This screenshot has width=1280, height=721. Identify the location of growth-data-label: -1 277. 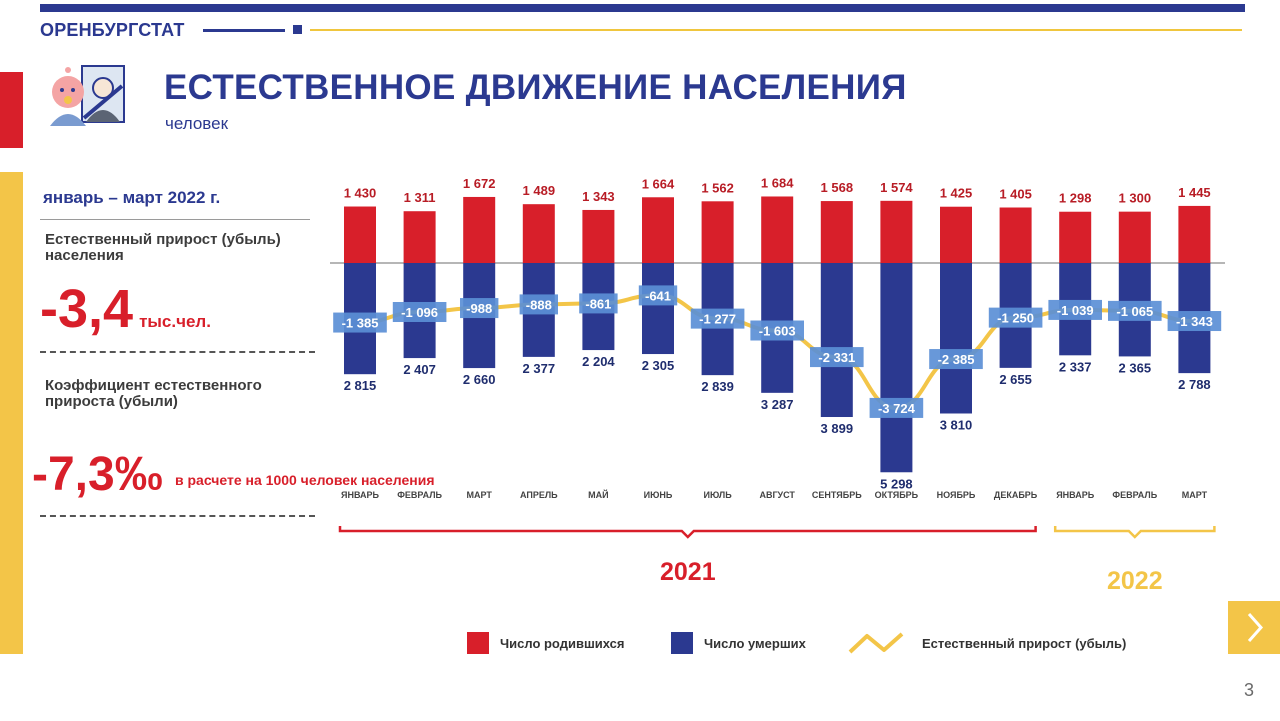
(717, 319).